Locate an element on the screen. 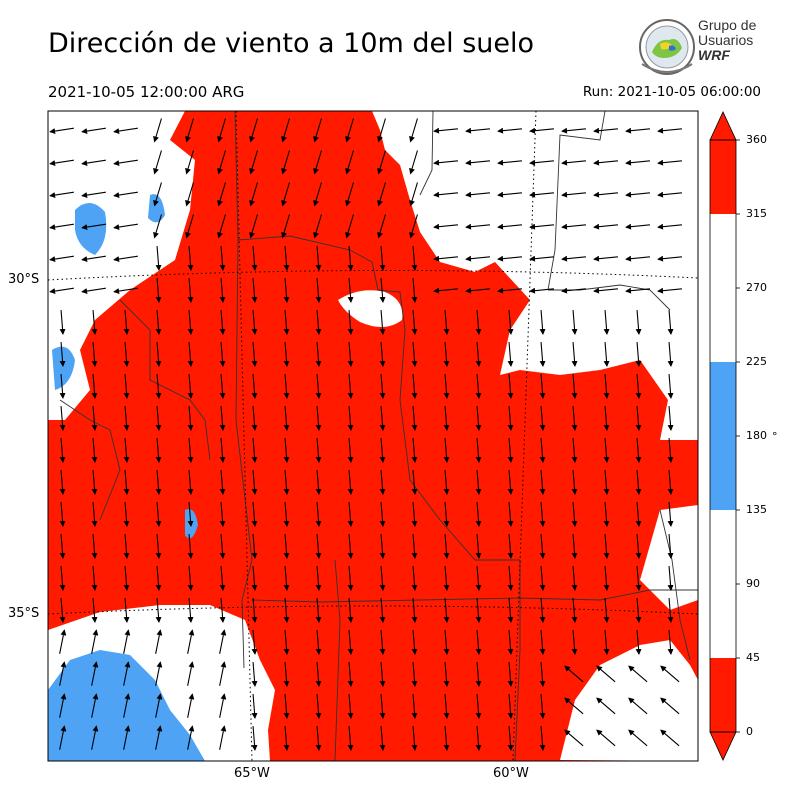 This screenshot has height=800, width=800. border-line is located at coordinates (243, 390).